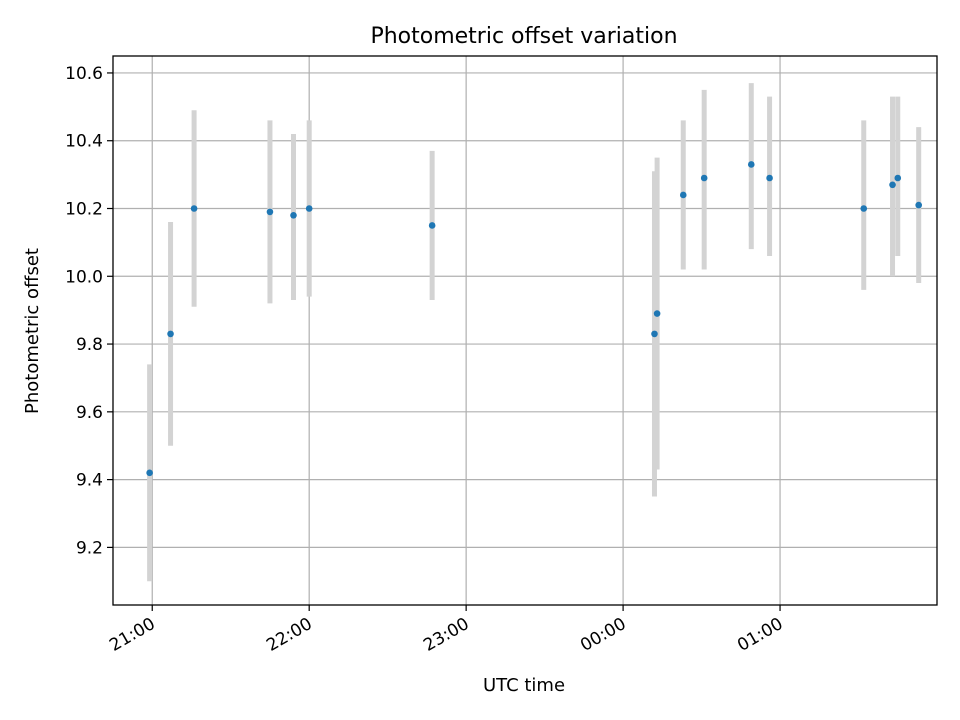 This screenshot has height=720, width=960. Describe the element at coordinates (84, 210) in the screenshot. I see `y-tick-label: 10.2` at that location.